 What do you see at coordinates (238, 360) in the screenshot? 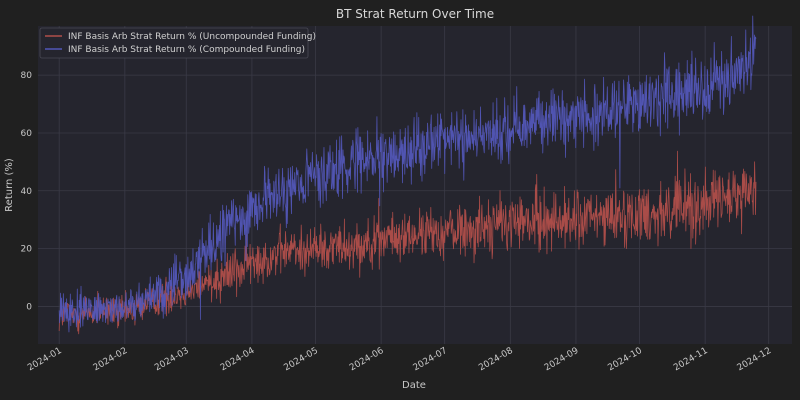
I see `x-tick-label: 2024-04` at bounding box center [238, 360].